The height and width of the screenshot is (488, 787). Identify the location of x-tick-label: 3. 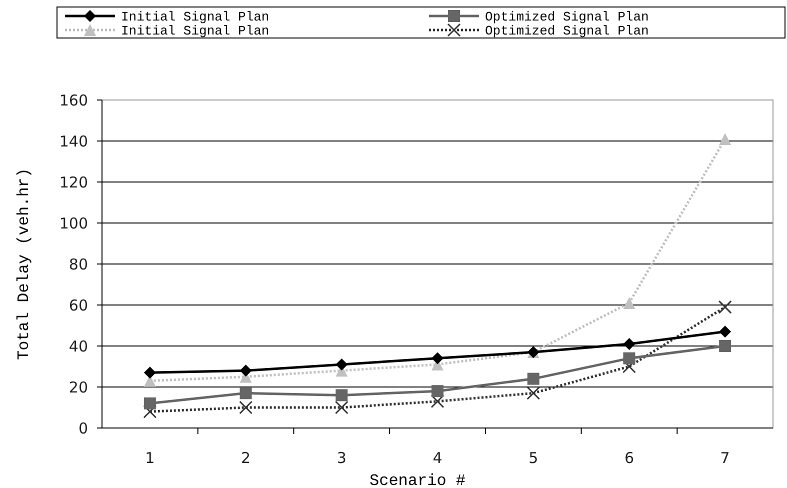
(341, 458).